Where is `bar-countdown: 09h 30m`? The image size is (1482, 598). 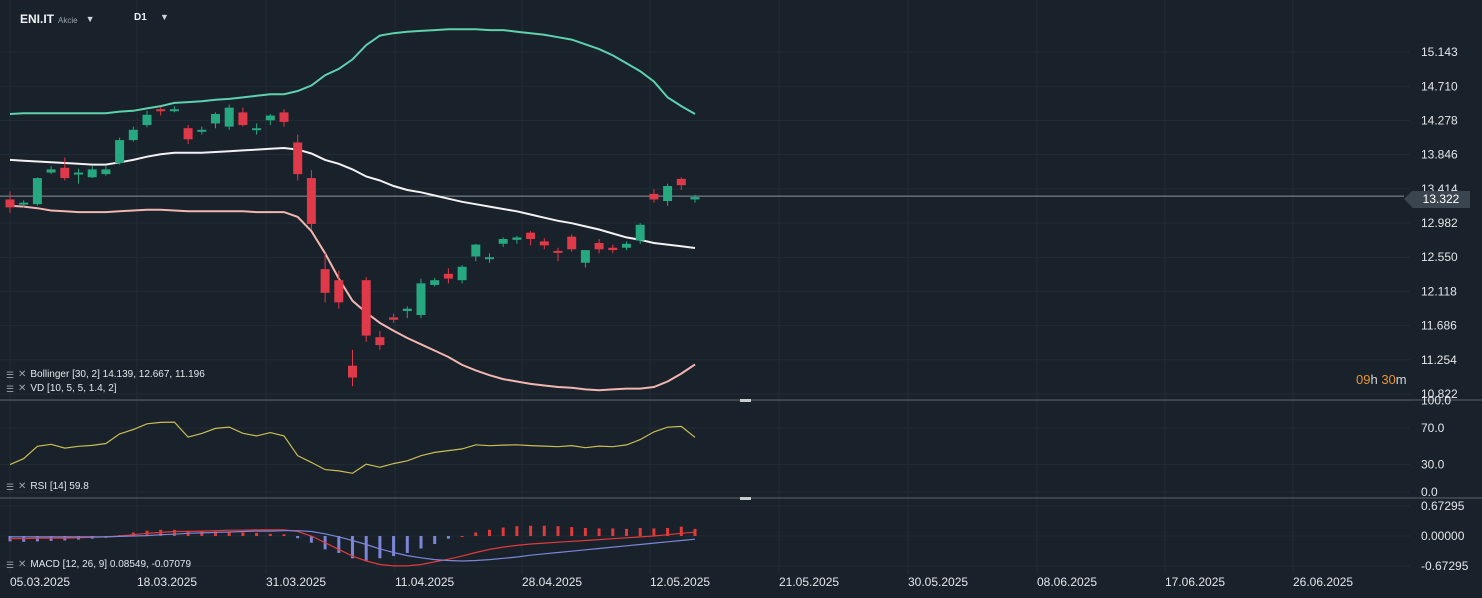
bar-countdown: 09h 30m is located at coordinates (1381, 379).